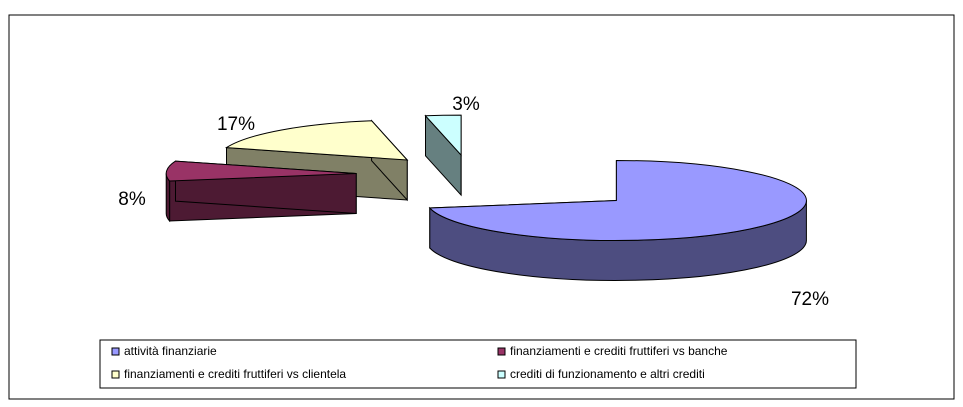  I want to click on data-label: 72%, so click(810, 299).